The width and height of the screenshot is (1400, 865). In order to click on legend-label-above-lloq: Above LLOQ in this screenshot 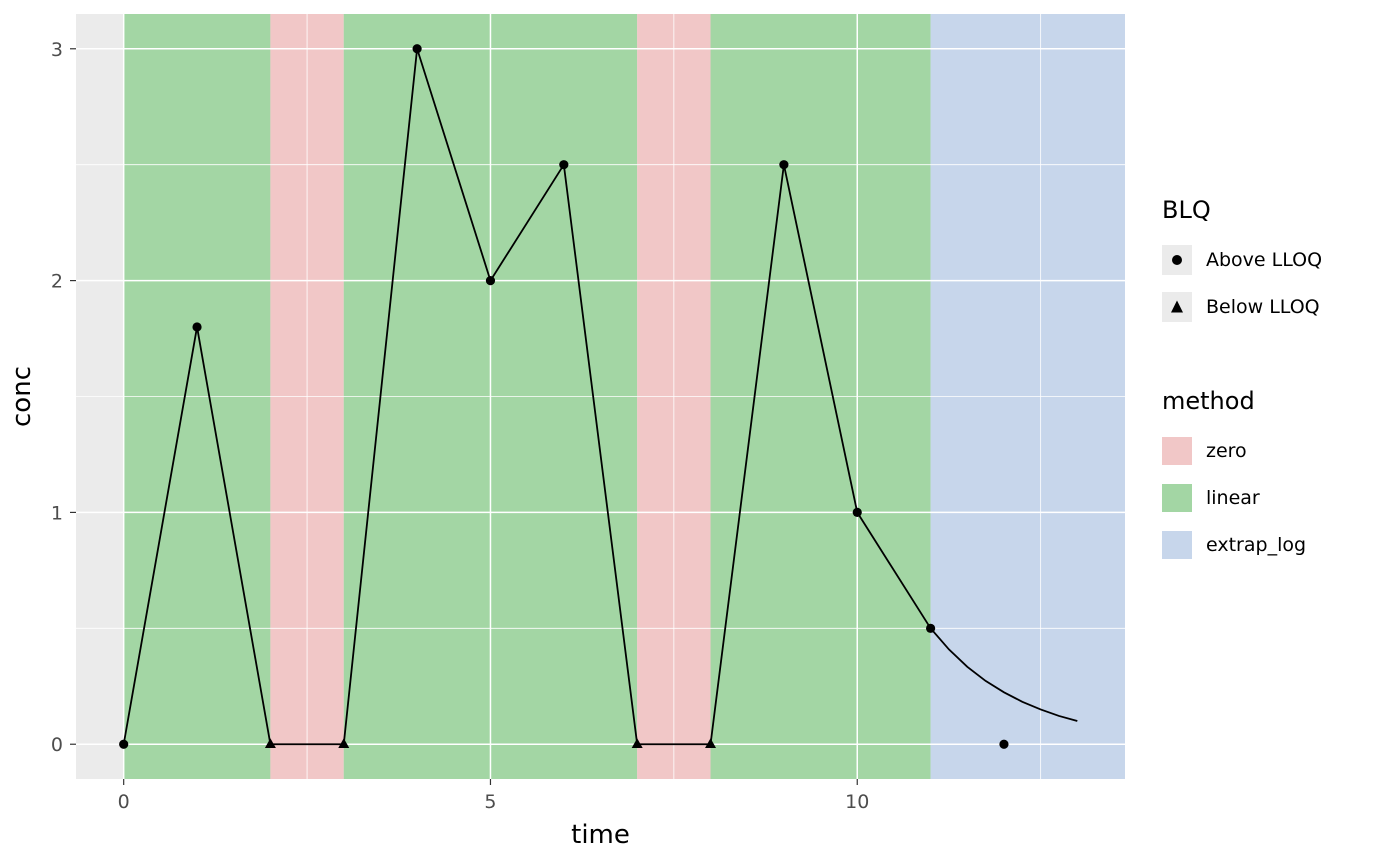, I will do `click(1264, 260)`.